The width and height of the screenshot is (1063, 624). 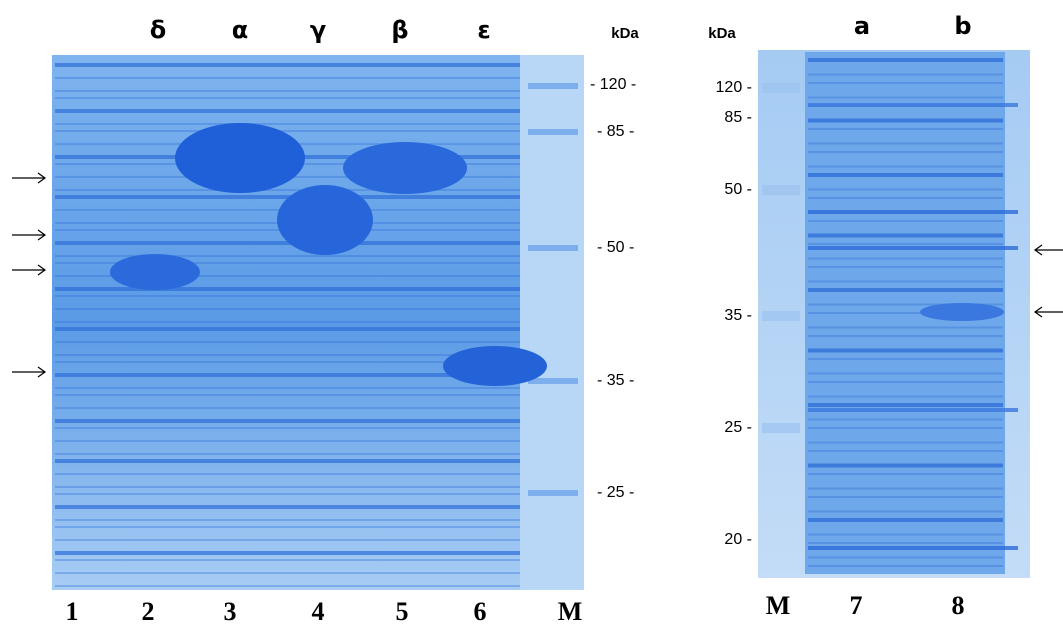 I want to click on marker-label: - 35 -, so click(x=615, y=380).